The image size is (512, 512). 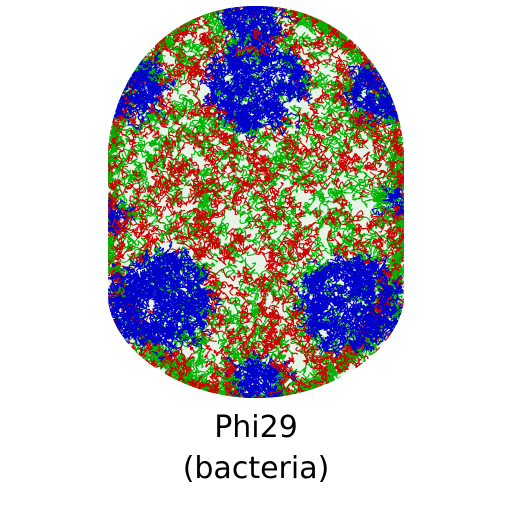 I want to click on caption-virus-name: Phi29, so click(x=256, y=427).